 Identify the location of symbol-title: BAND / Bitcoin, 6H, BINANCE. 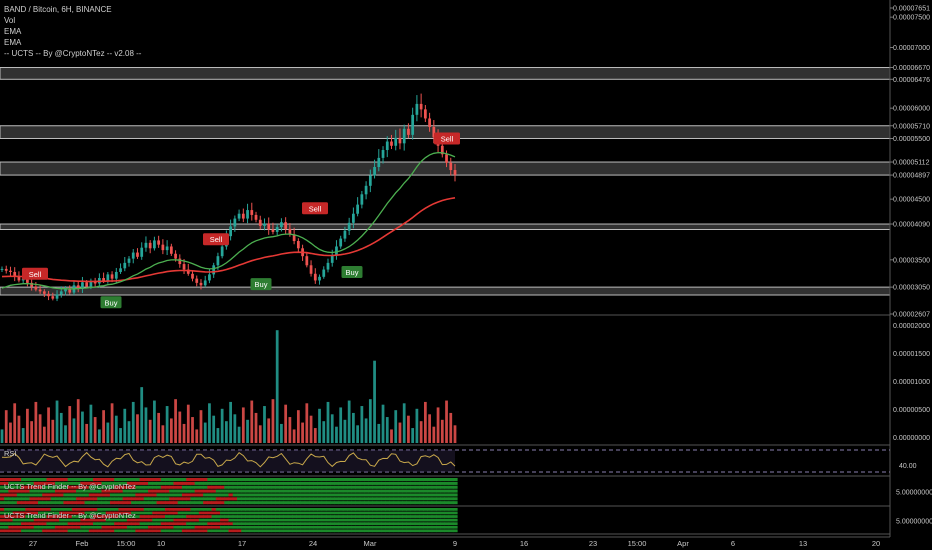
(58, 9).